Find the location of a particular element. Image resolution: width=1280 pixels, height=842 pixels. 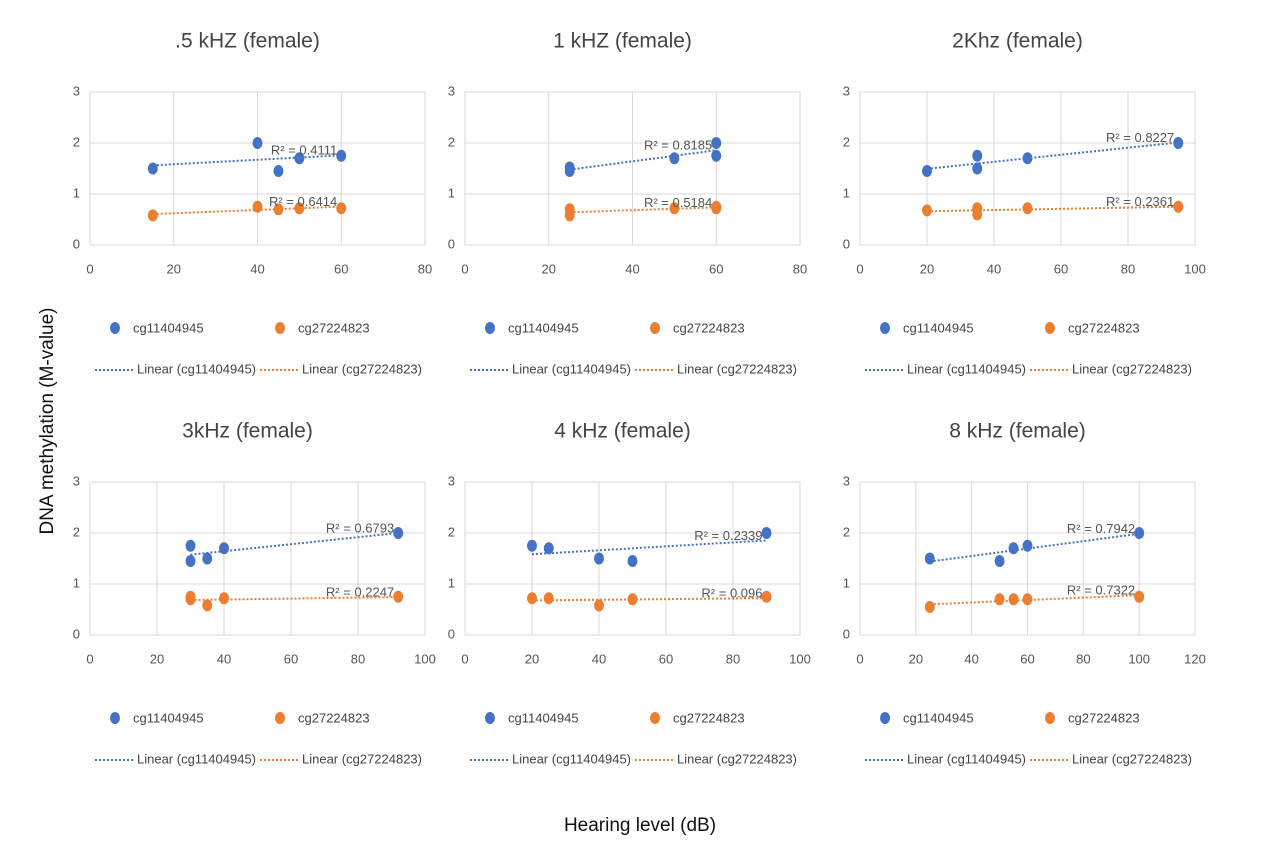

r2-label: R² = 0.2339 is located at coordinates (728, 535).